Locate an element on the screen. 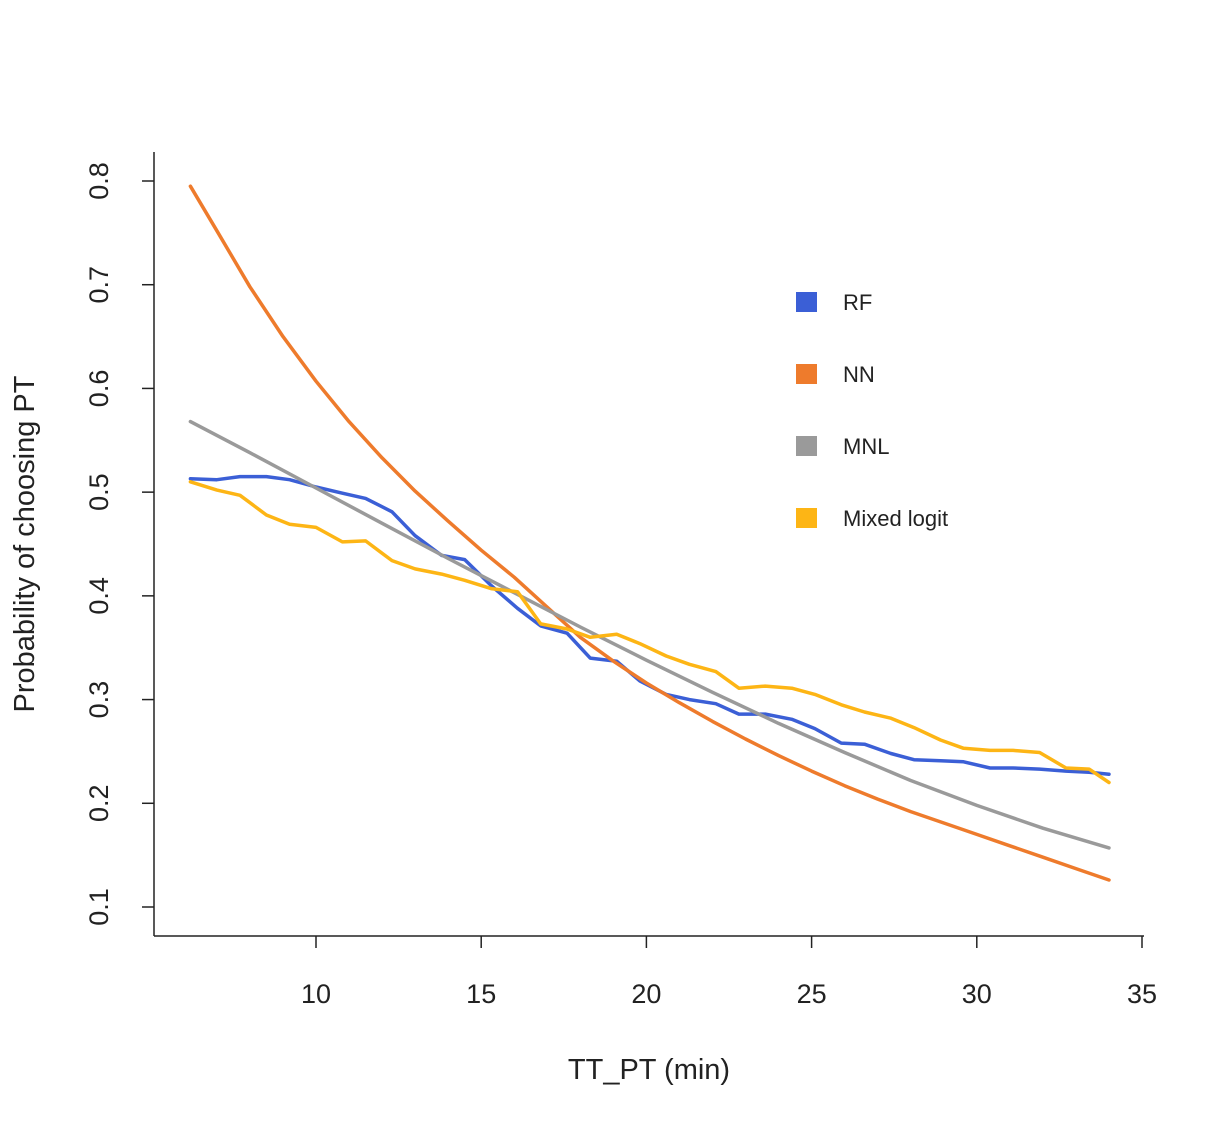 The height and width of the screenshot is (1125, 1222). y-tick-label: 0.7 is located at coordinates (99, 285).